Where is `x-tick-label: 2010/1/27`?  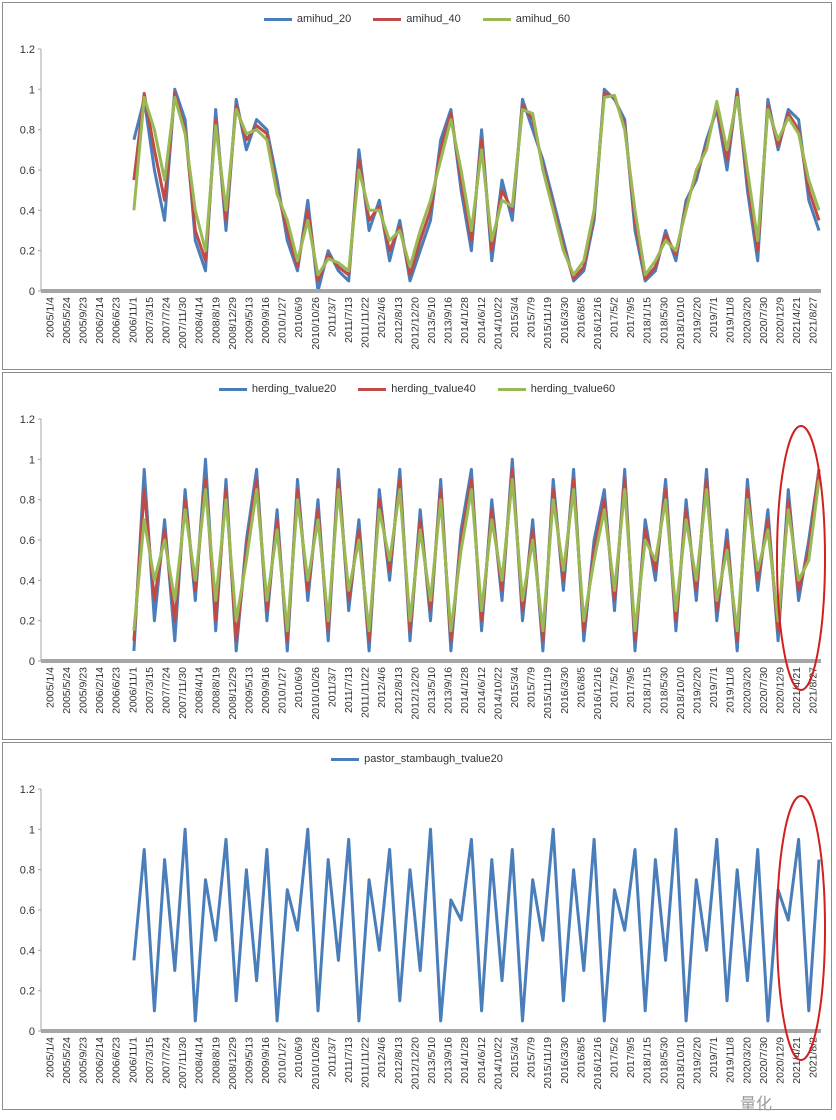 x-tick-label: 2010/1/27 is located at coordinates (283, 690).